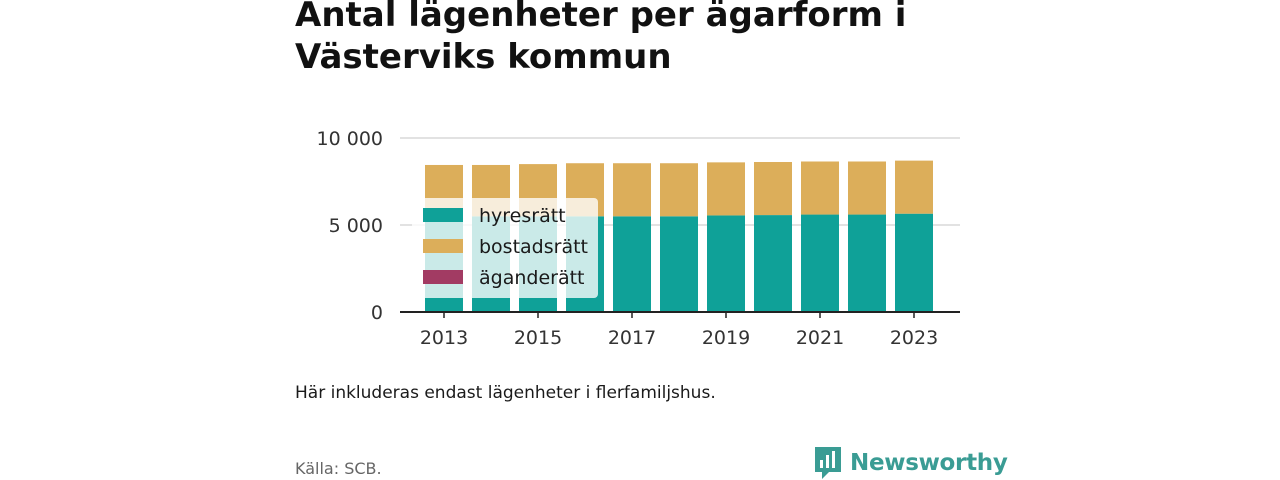 Image resolution: width=1280 pixels, height=480 pixels. I want to click on bar-bostadsratt-2017, so click(632, 190).